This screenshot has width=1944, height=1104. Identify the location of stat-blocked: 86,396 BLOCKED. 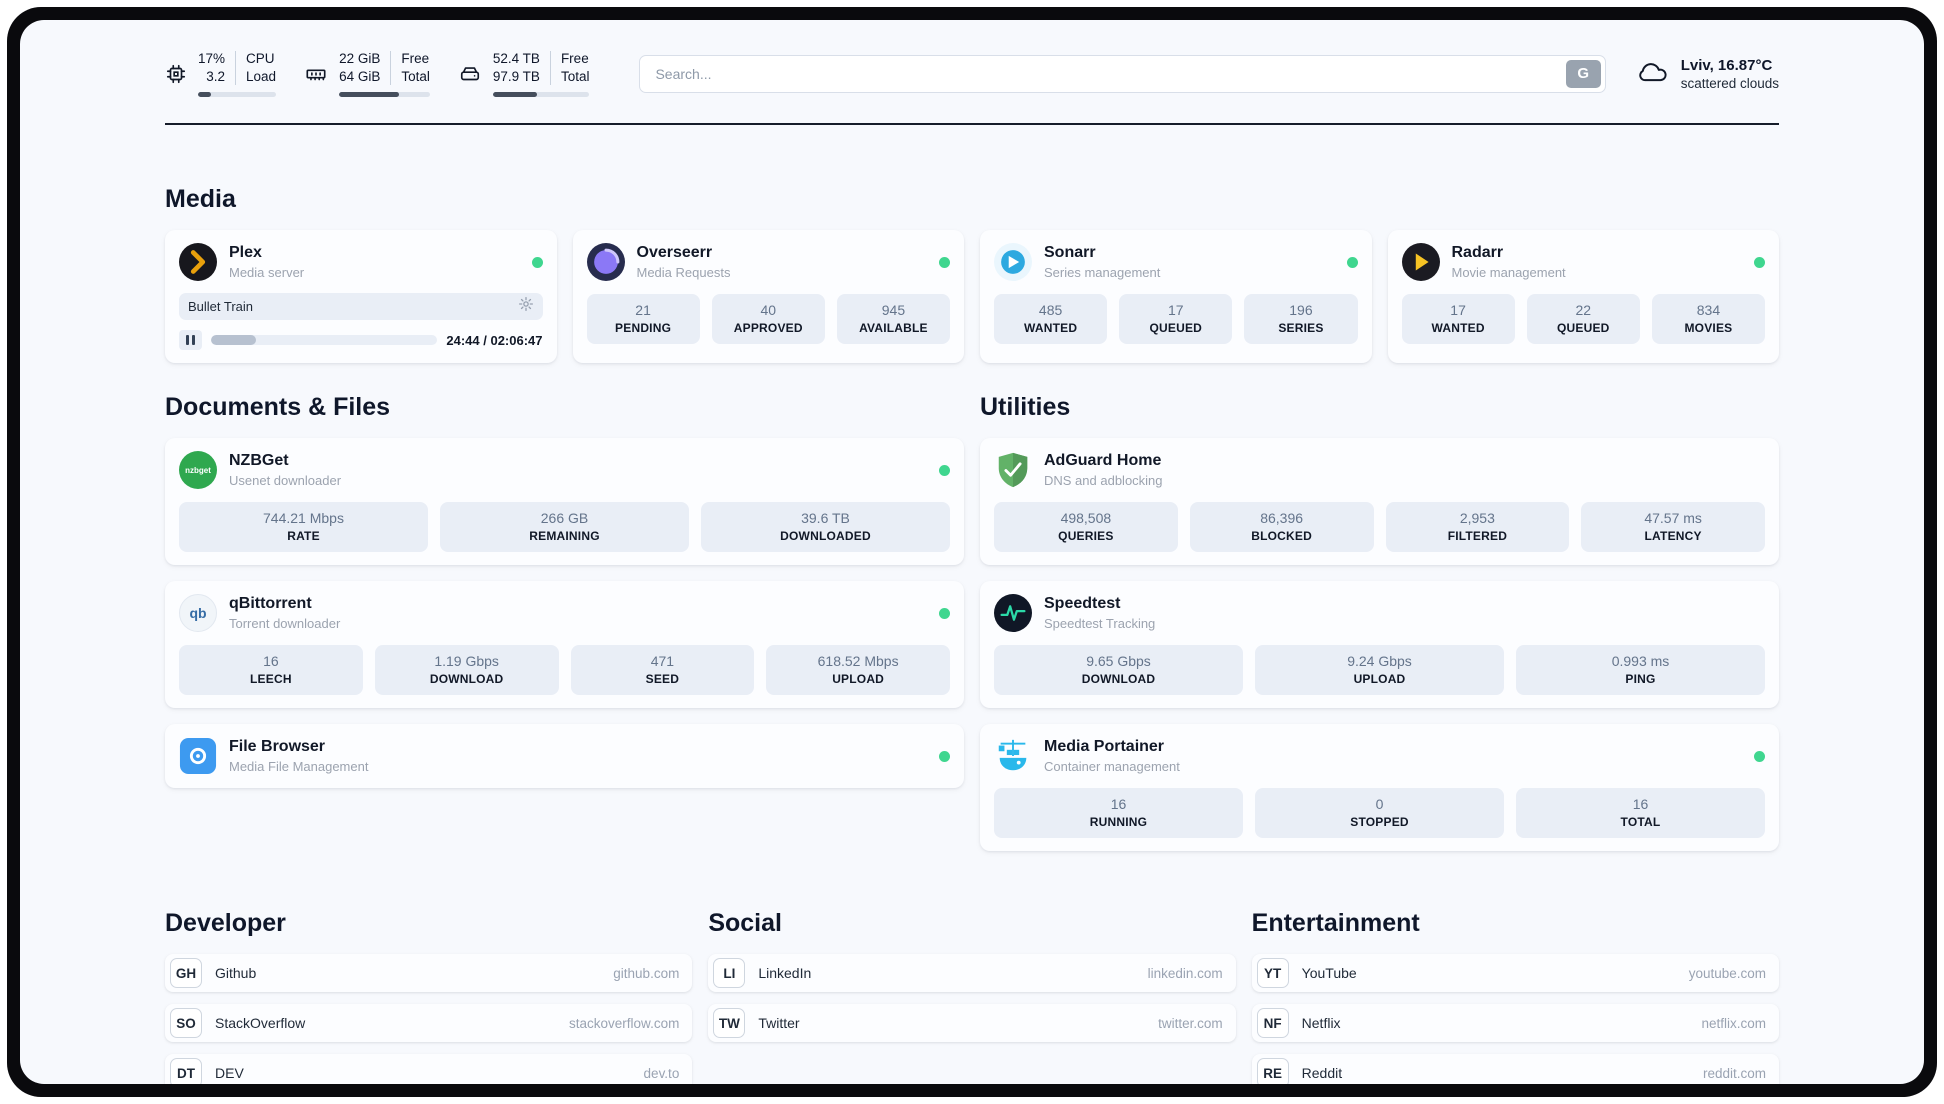
(1281, 527).